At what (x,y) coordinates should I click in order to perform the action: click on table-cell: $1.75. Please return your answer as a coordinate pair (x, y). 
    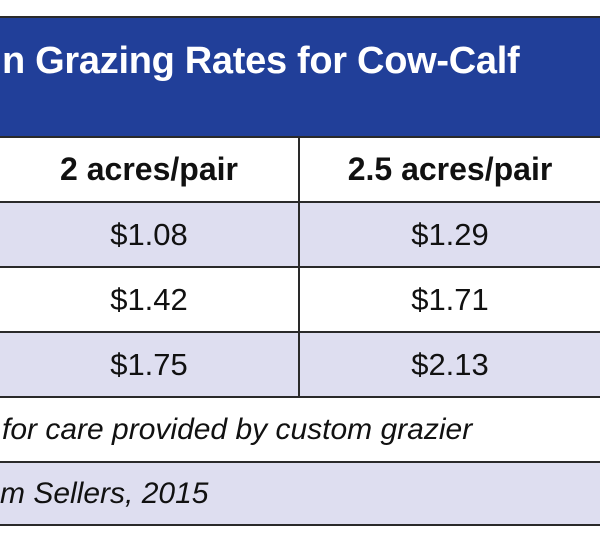
    Looking at the image, I should click on (150, 364).